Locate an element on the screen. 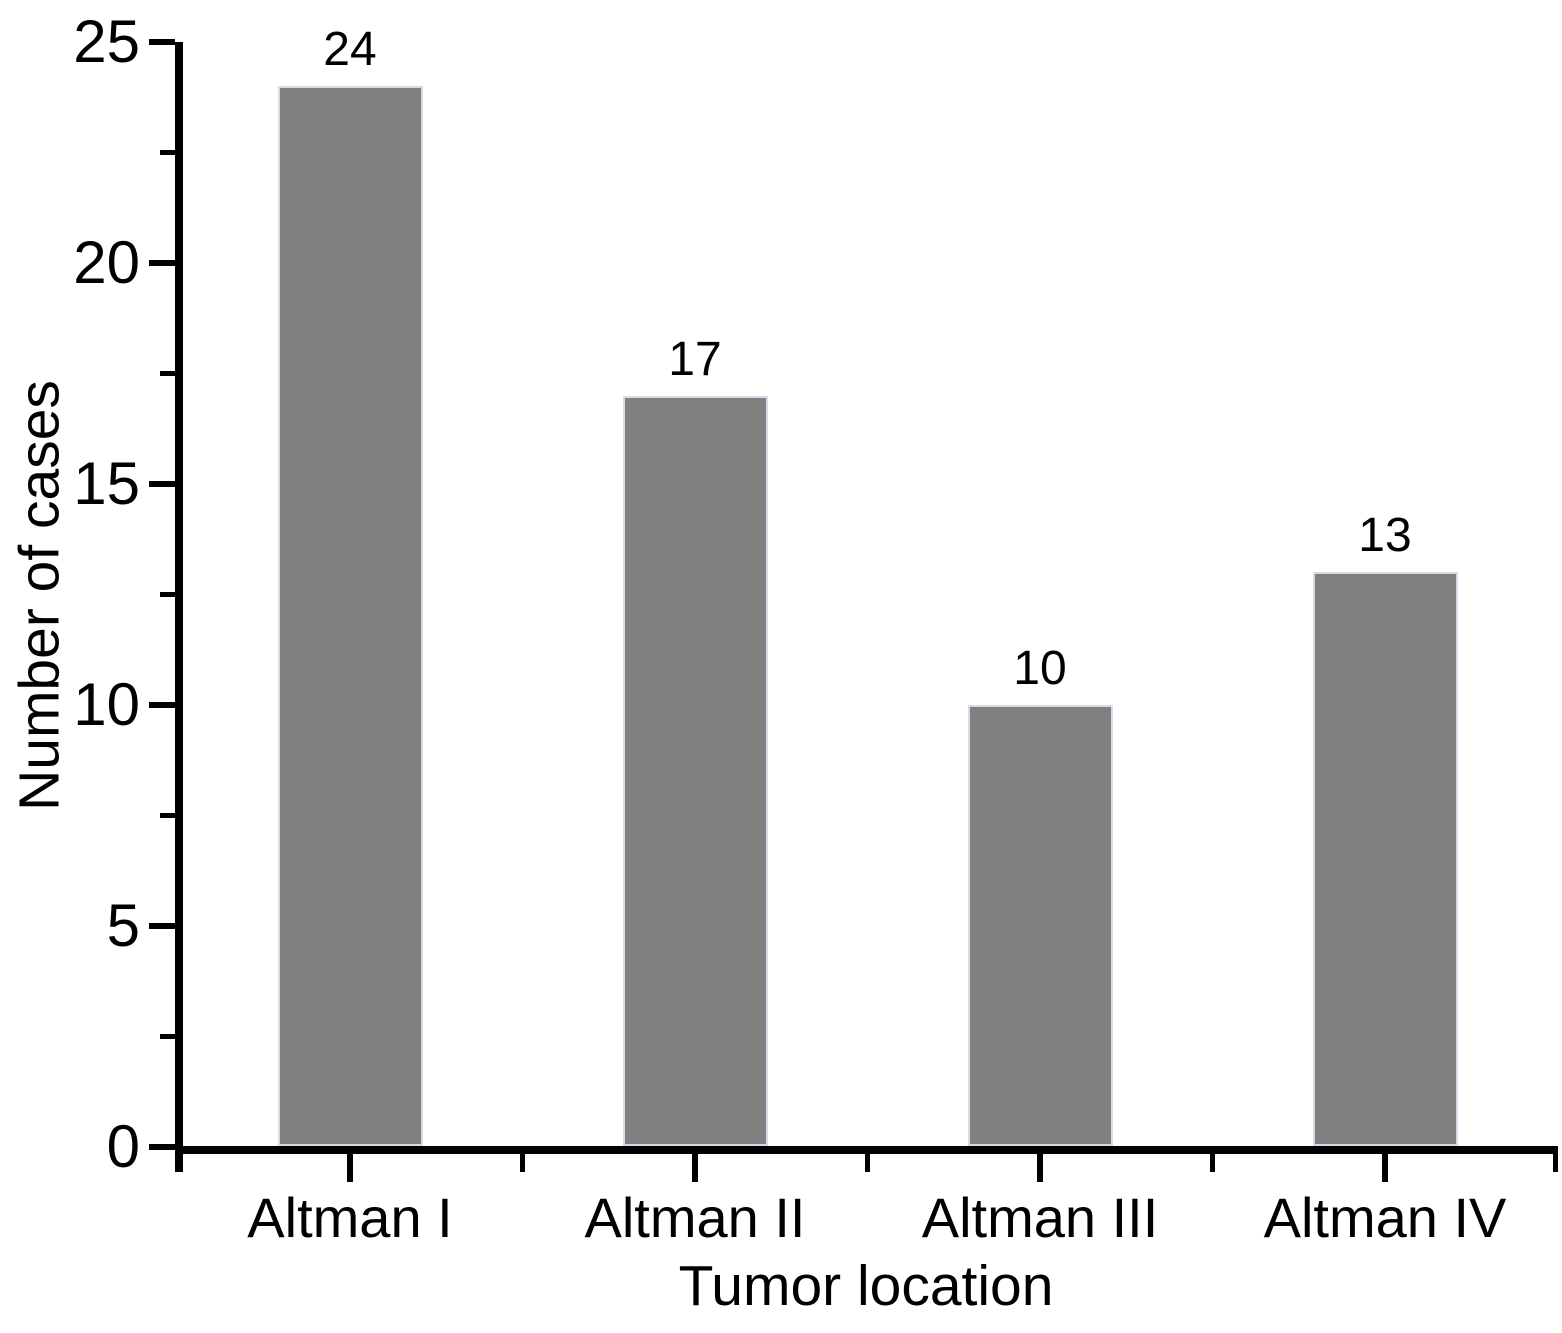 The image size is (1562, 1333). y-tick-label: 5 is located at coordinates (123, 925).